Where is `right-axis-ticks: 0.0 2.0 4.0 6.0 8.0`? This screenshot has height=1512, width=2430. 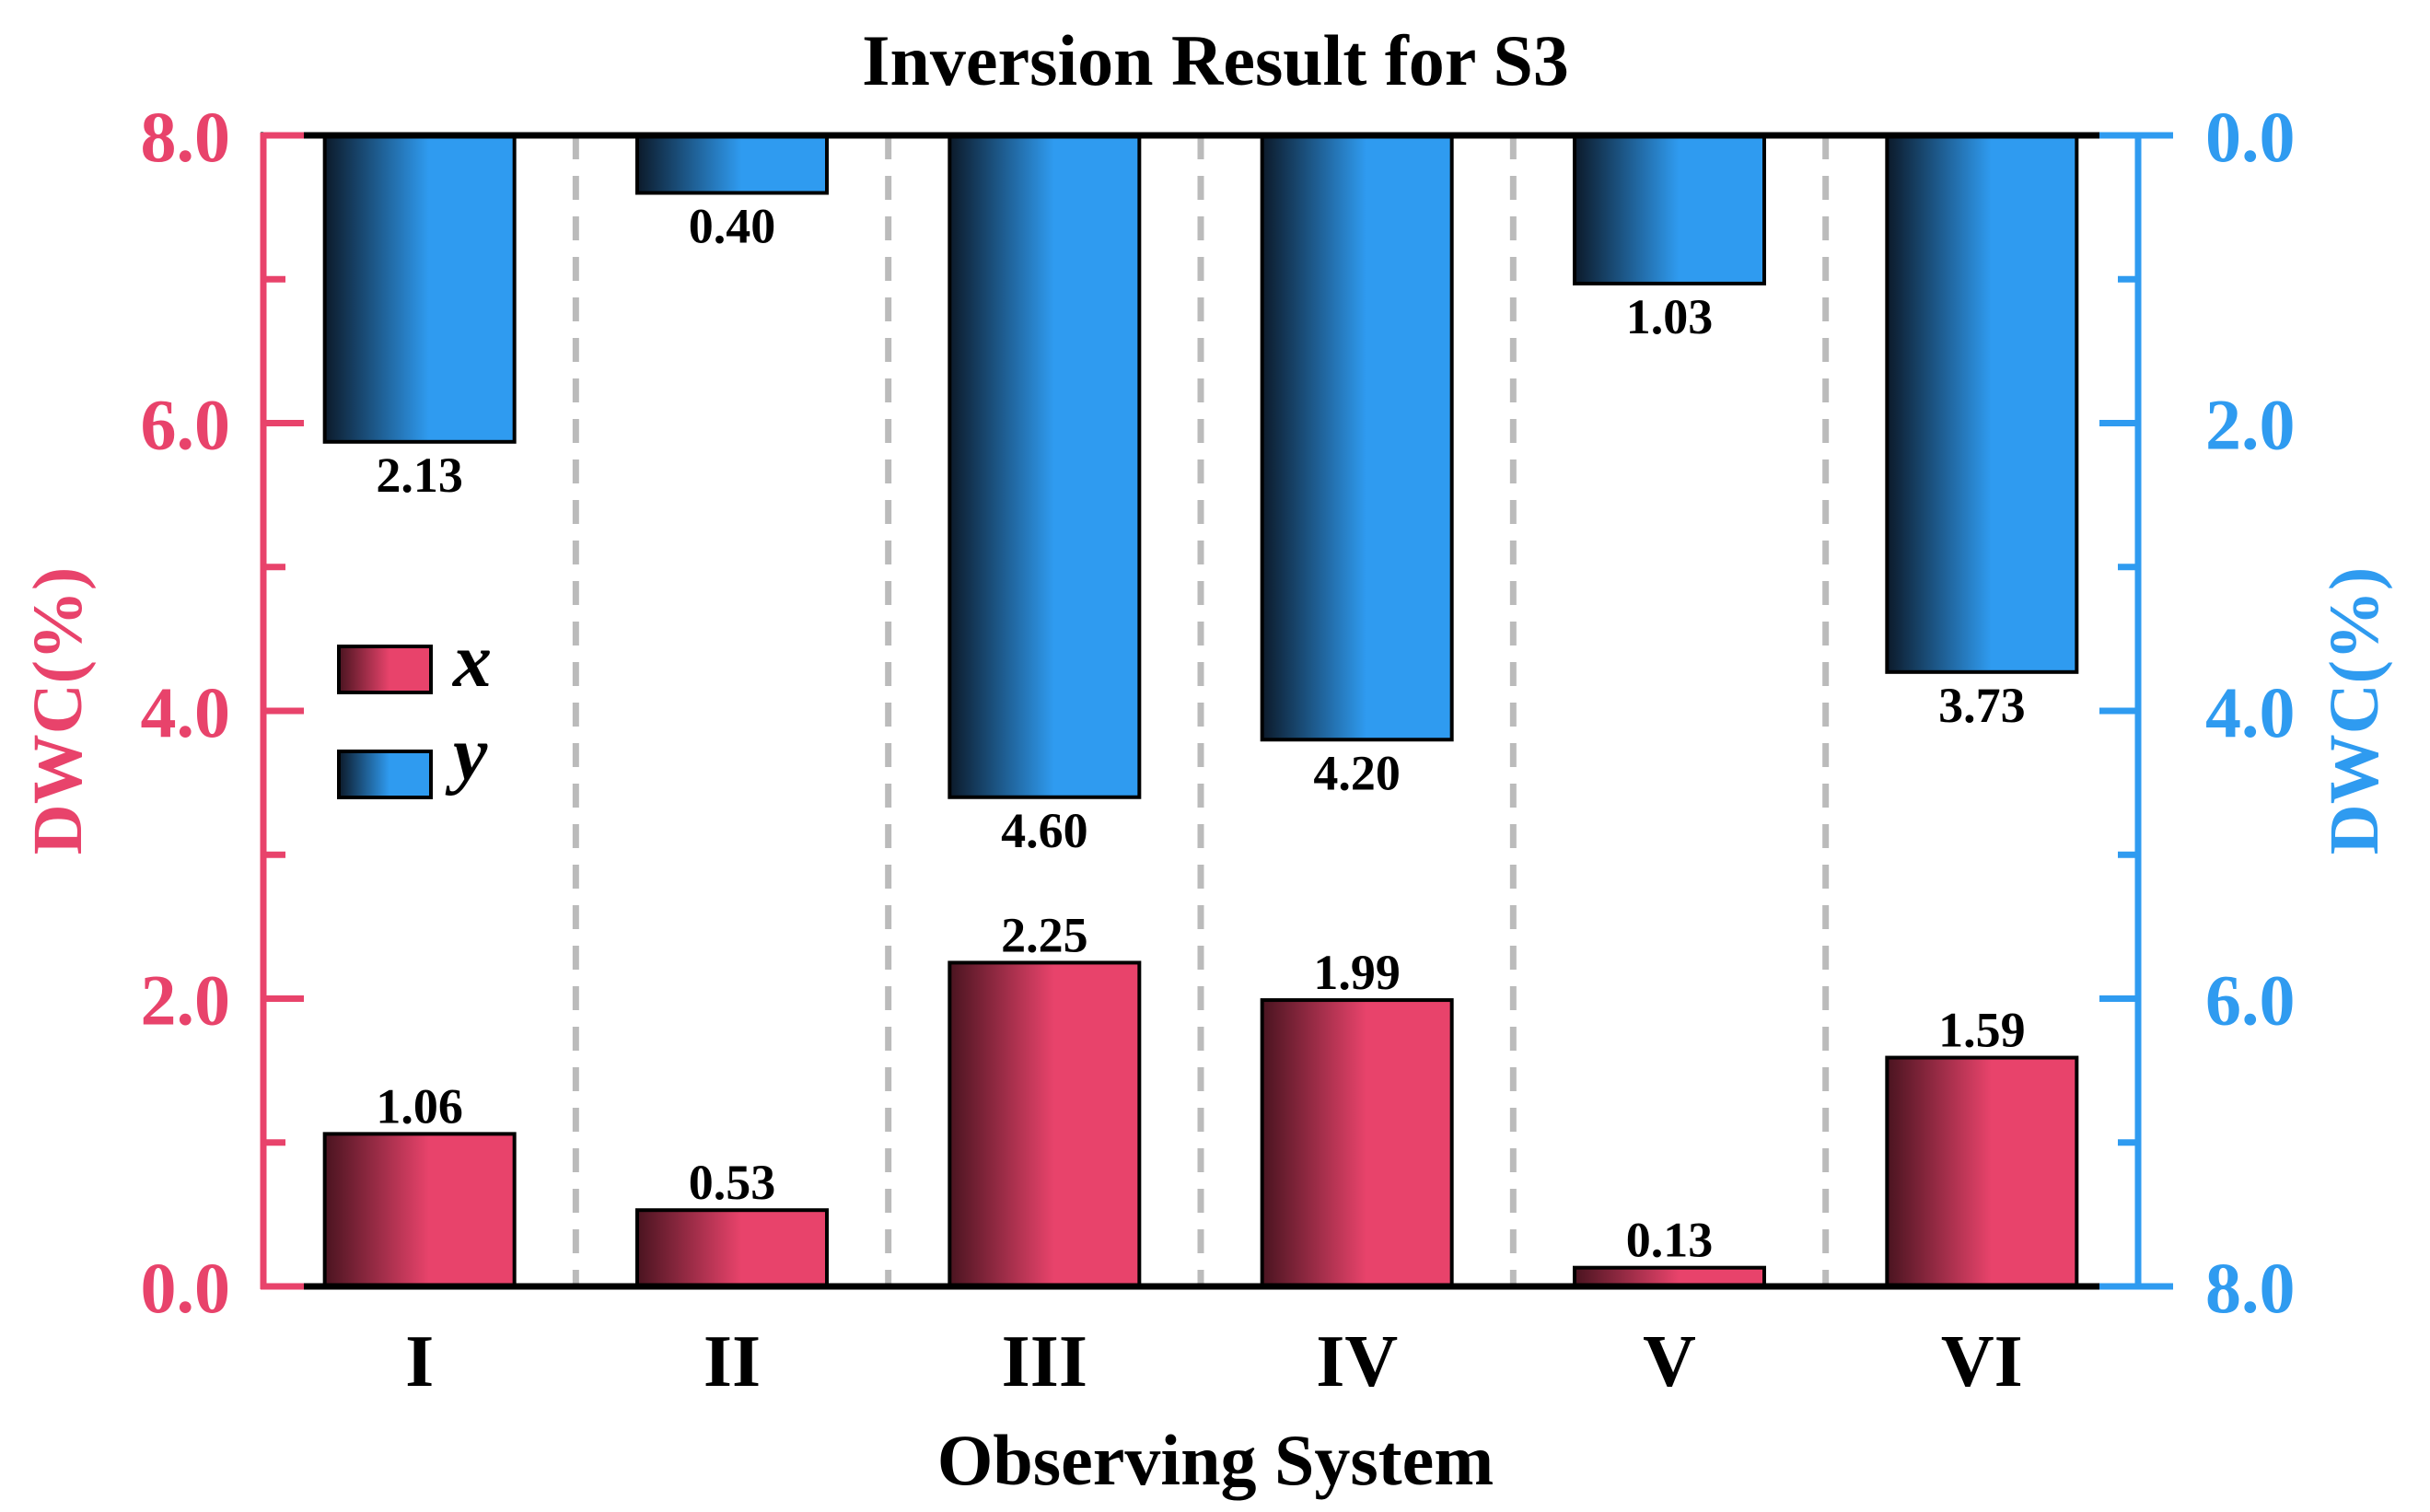 right-axis-ticks: 0.0 2.0 4.0 6.0 8.0 is located at coordinates (2197, 713).